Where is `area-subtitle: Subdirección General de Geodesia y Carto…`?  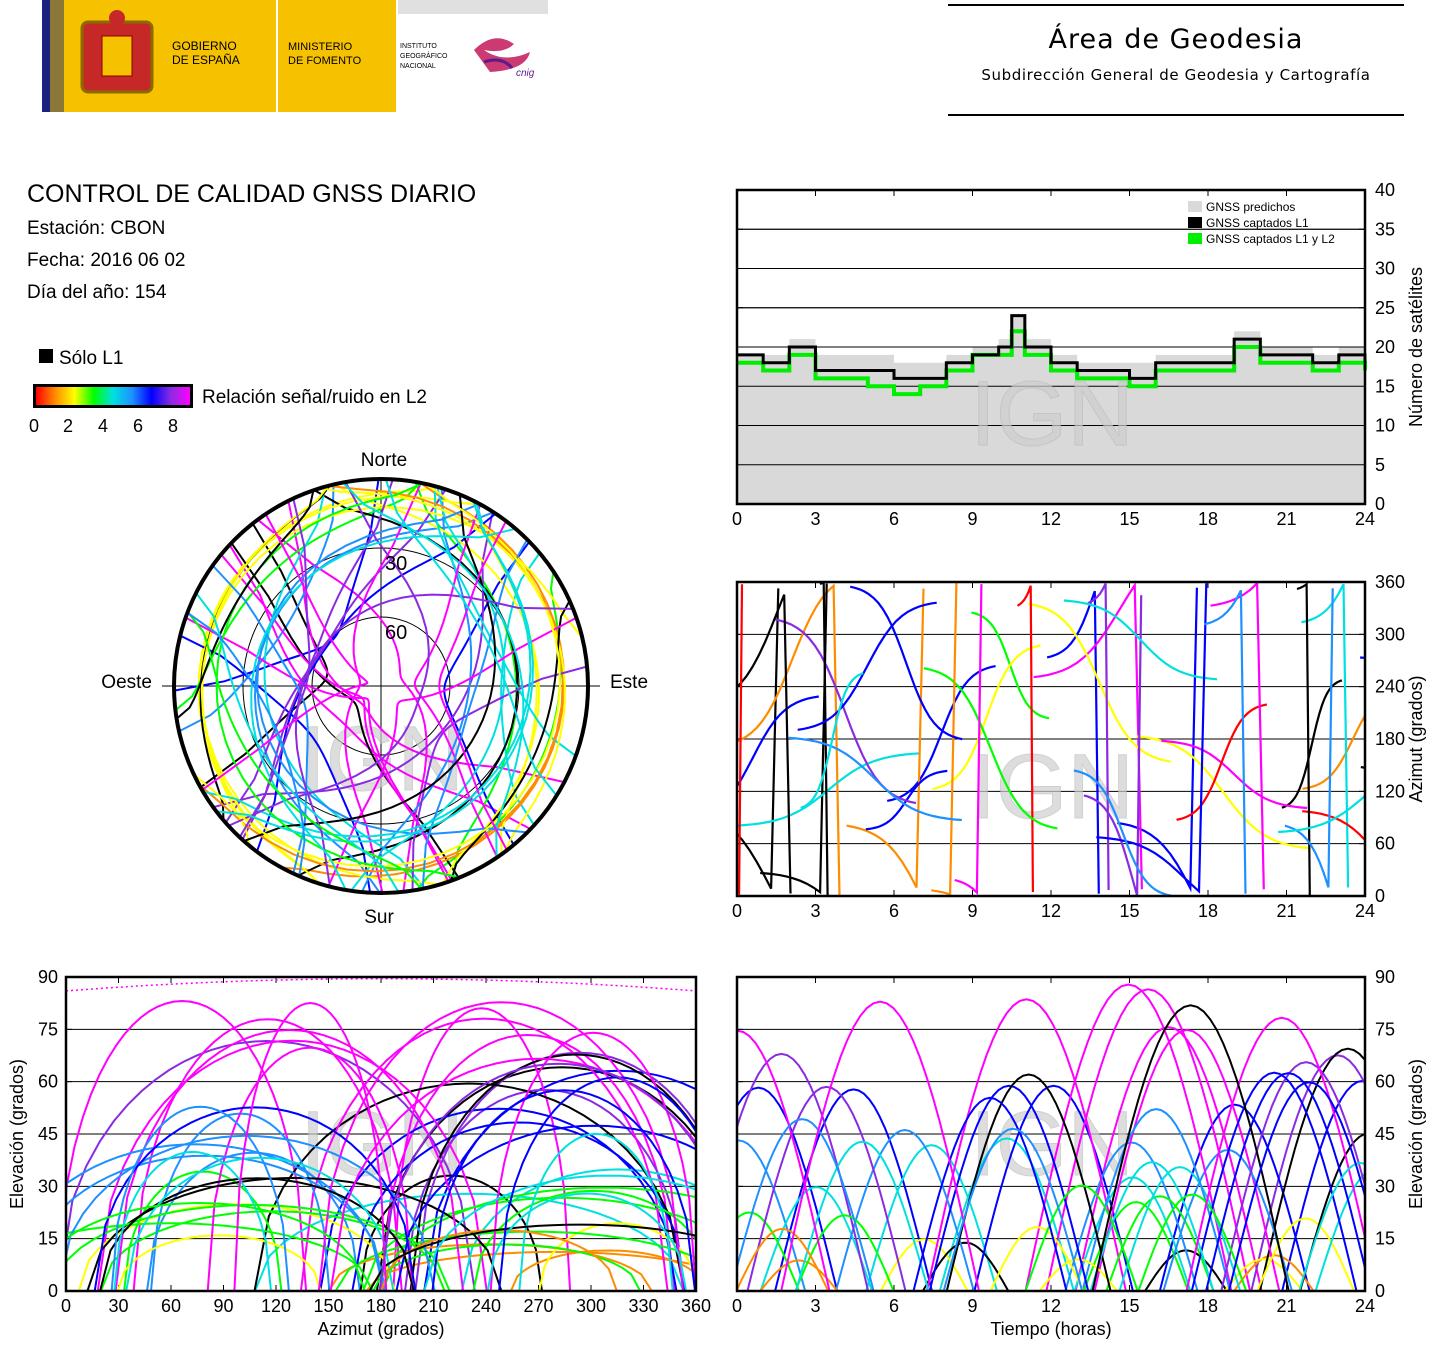 area-subtitle: Subdirección General de Geodesia y Carto… is located at coordinates (1176, 75).